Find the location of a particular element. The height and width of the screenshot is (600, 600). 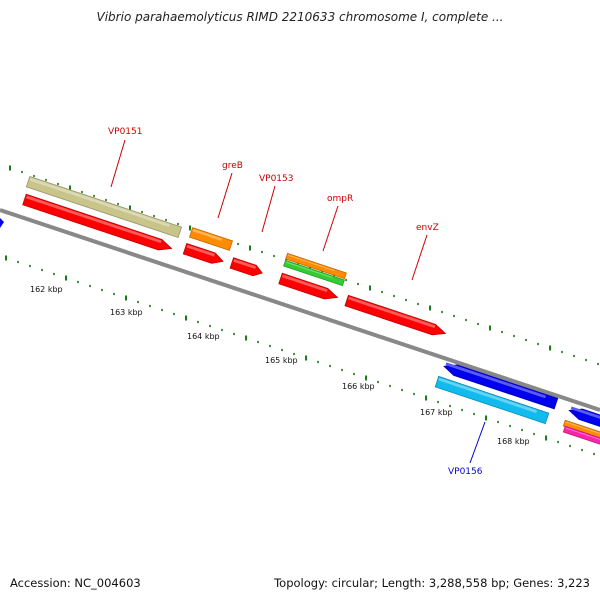

gene-label-envZ: envZ is located at coordinates (427, 228).